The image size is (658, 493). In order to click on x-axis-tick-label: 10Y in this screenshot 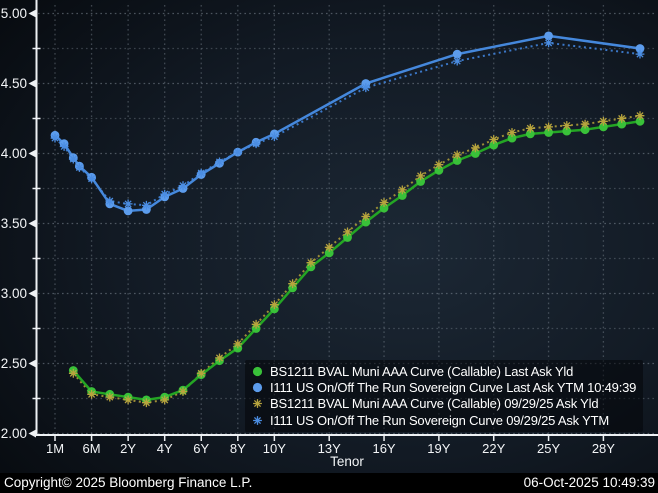, I will do `click(274, 448)`.